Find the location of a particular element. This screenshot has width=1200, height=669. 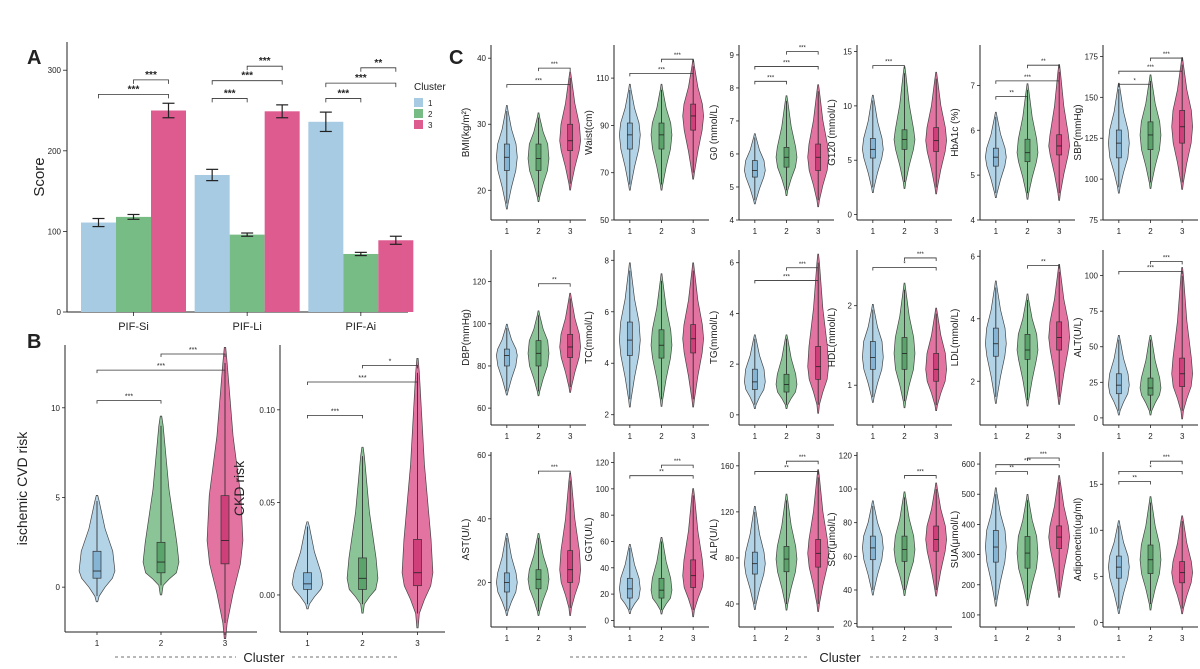

panel-c-plot-14-y-tick-label: 120 is located at coordinates (603, 463).